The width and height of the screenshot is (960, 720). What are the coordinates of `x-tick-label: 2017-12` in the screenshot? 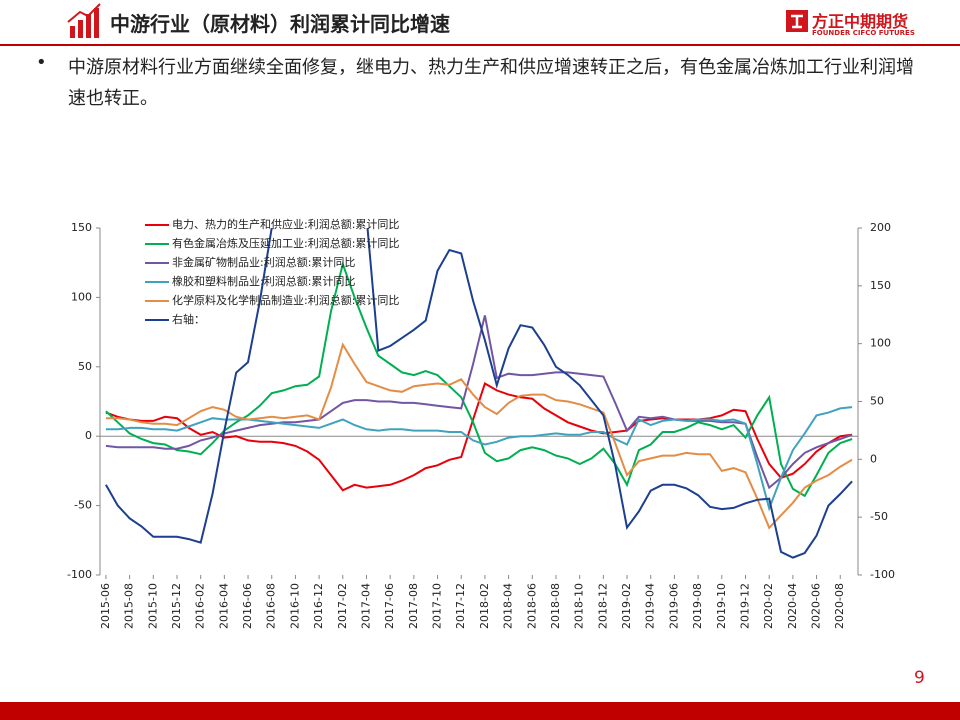 It's located at (460, 606).